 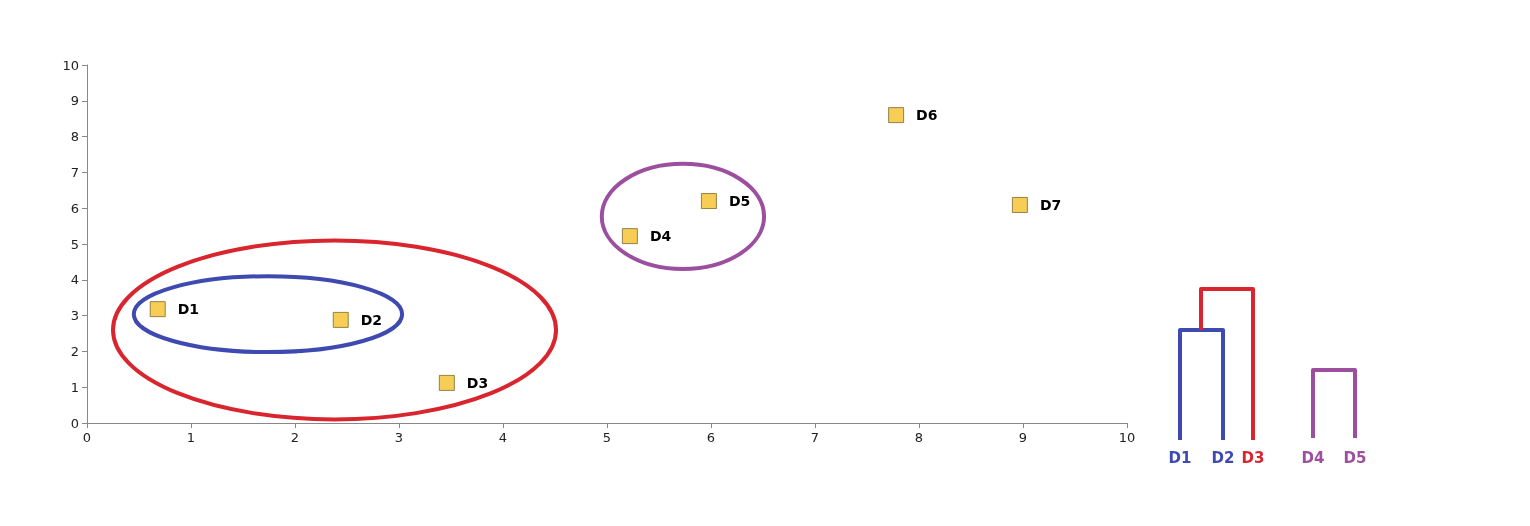 What do you see at coordinates (74, 351) in the screenshot?
I see `y-tick-label: 2` at bounding box center [74, 351].